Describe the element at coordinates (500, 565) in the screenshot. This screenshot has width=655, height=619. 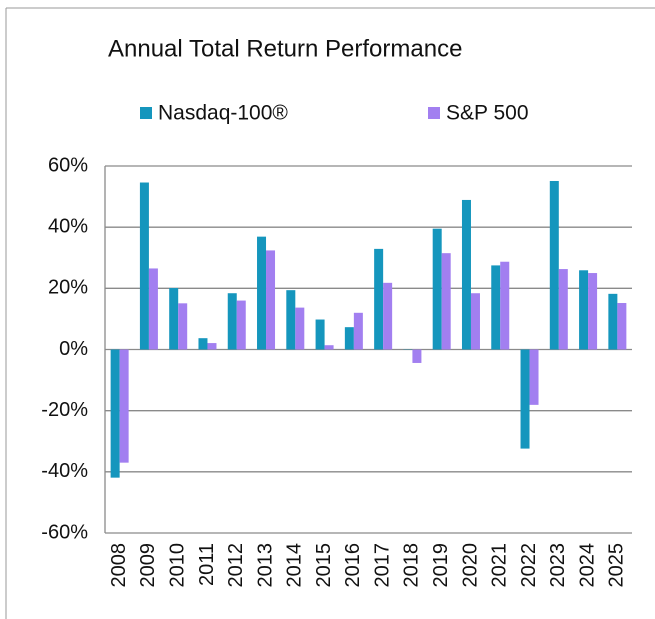
I see `x-tick-label: 2021` at that location.